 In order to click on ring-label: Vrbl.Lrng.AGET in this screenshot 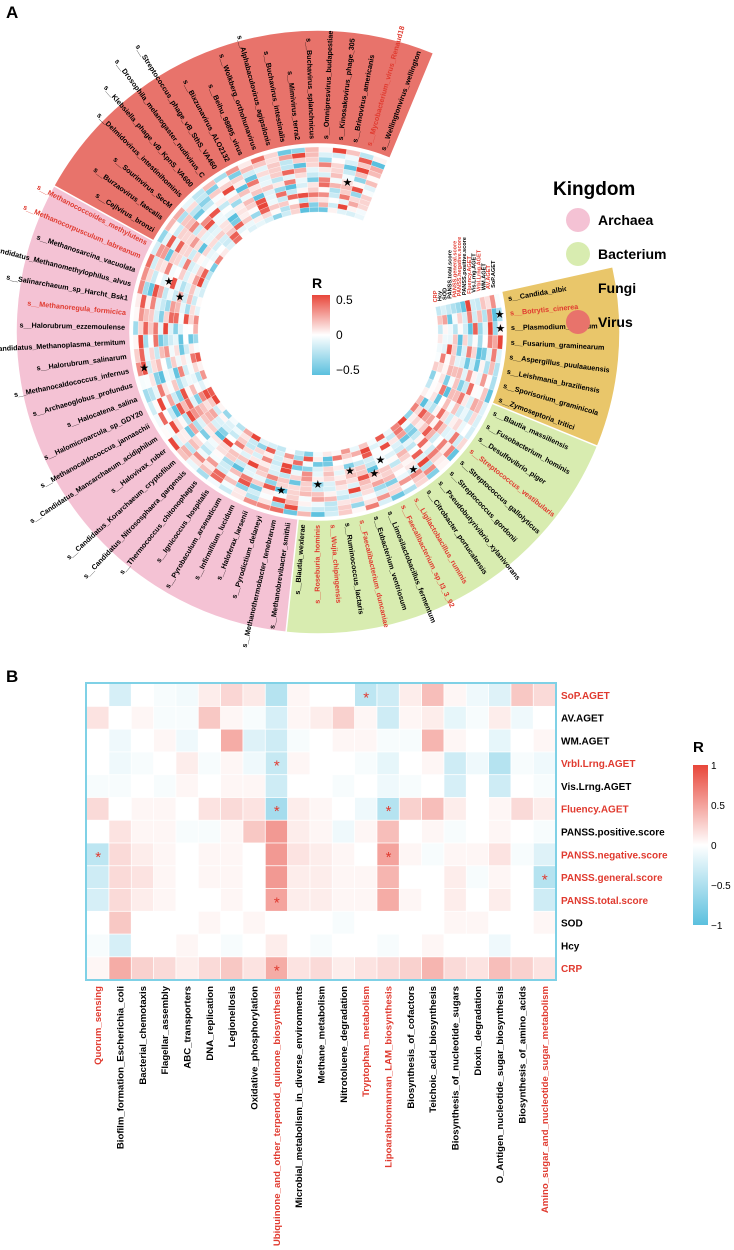, I will do `click(480, 270)`.